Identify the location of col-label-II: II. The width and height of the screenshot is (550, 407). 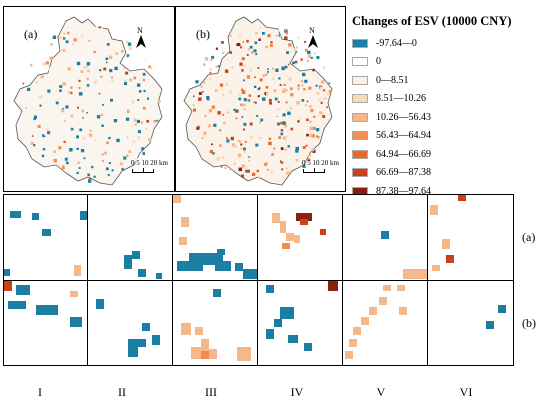
(122, 392).